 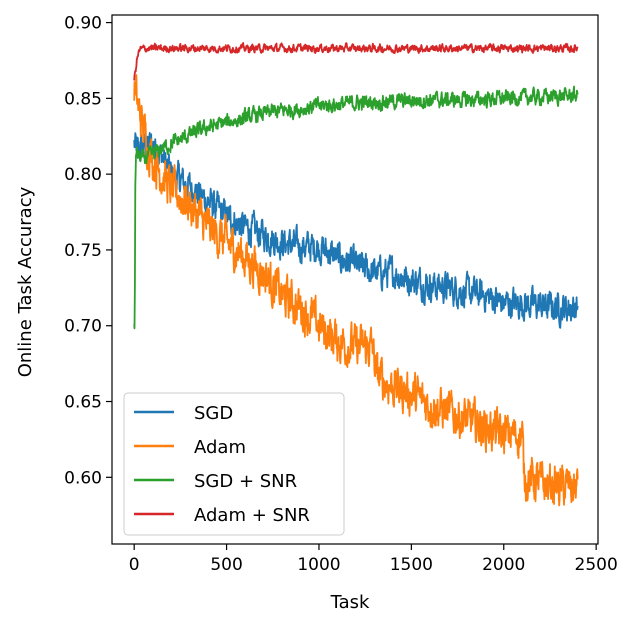 What do you see at coordinates (503, 565) in the screenshot?
I see `x-tick-label: 2000` at bounding box center [503, 565].